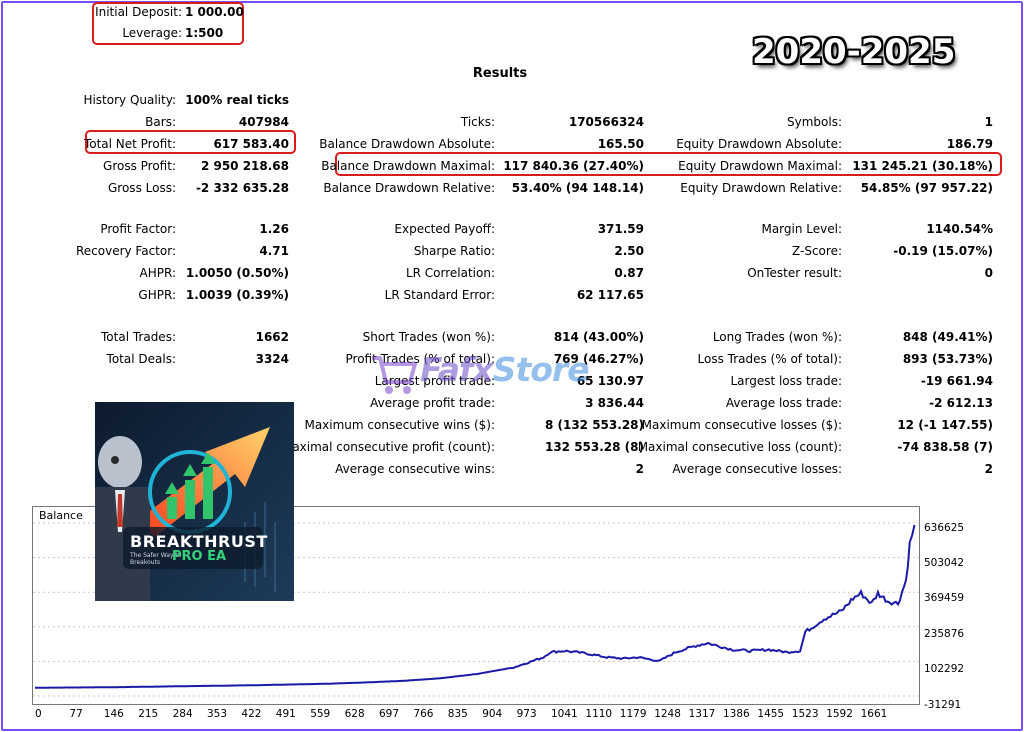 Image resolution: width=1024 pixels, height=732 pixels. I want to click on col2-stat-label: Sharpe Ratio:, so click(454, 251).